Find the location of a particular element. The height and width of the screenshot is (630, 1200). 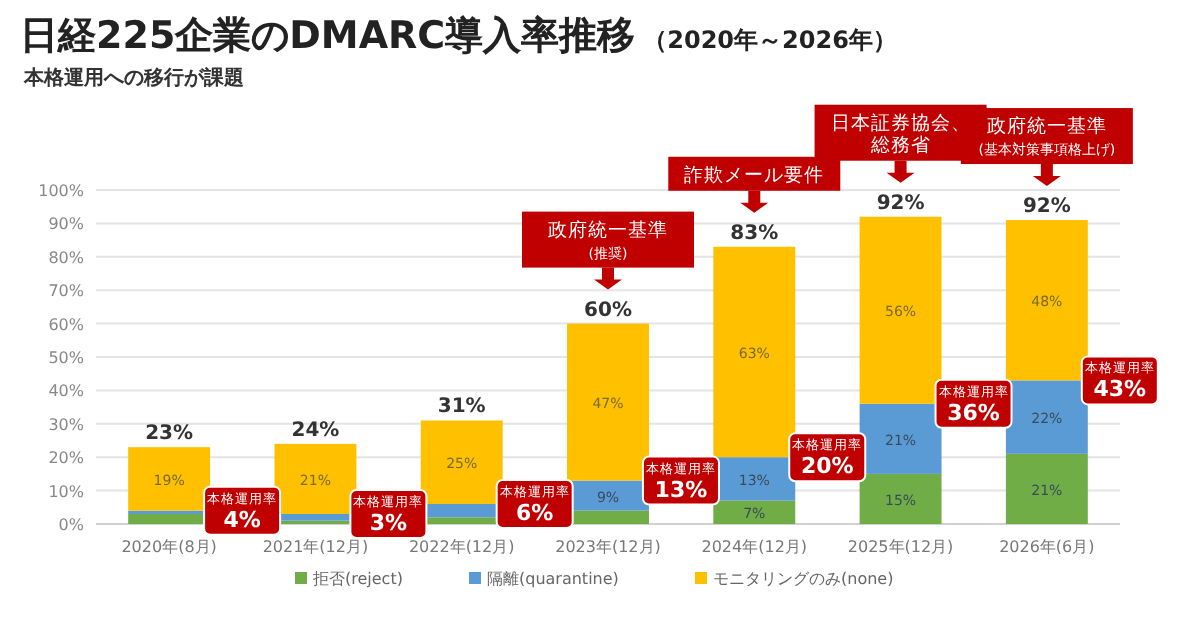

total-label: 31% is located at coordinates (461, 407).